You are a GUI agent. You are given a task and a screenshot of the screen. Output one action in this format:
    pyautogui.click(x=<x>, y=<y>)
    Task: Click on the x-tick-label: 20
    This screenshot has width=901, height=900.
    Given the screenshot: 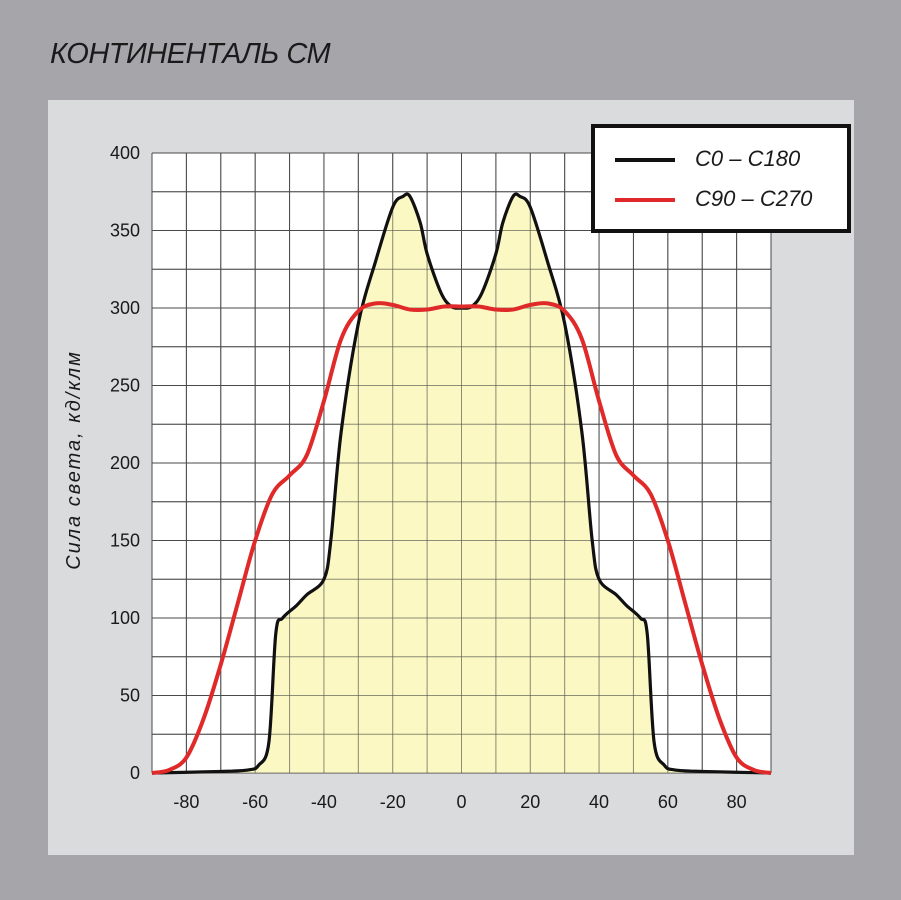 What is the action you would take?
    pyautogui.click(x=530, y=802)
    